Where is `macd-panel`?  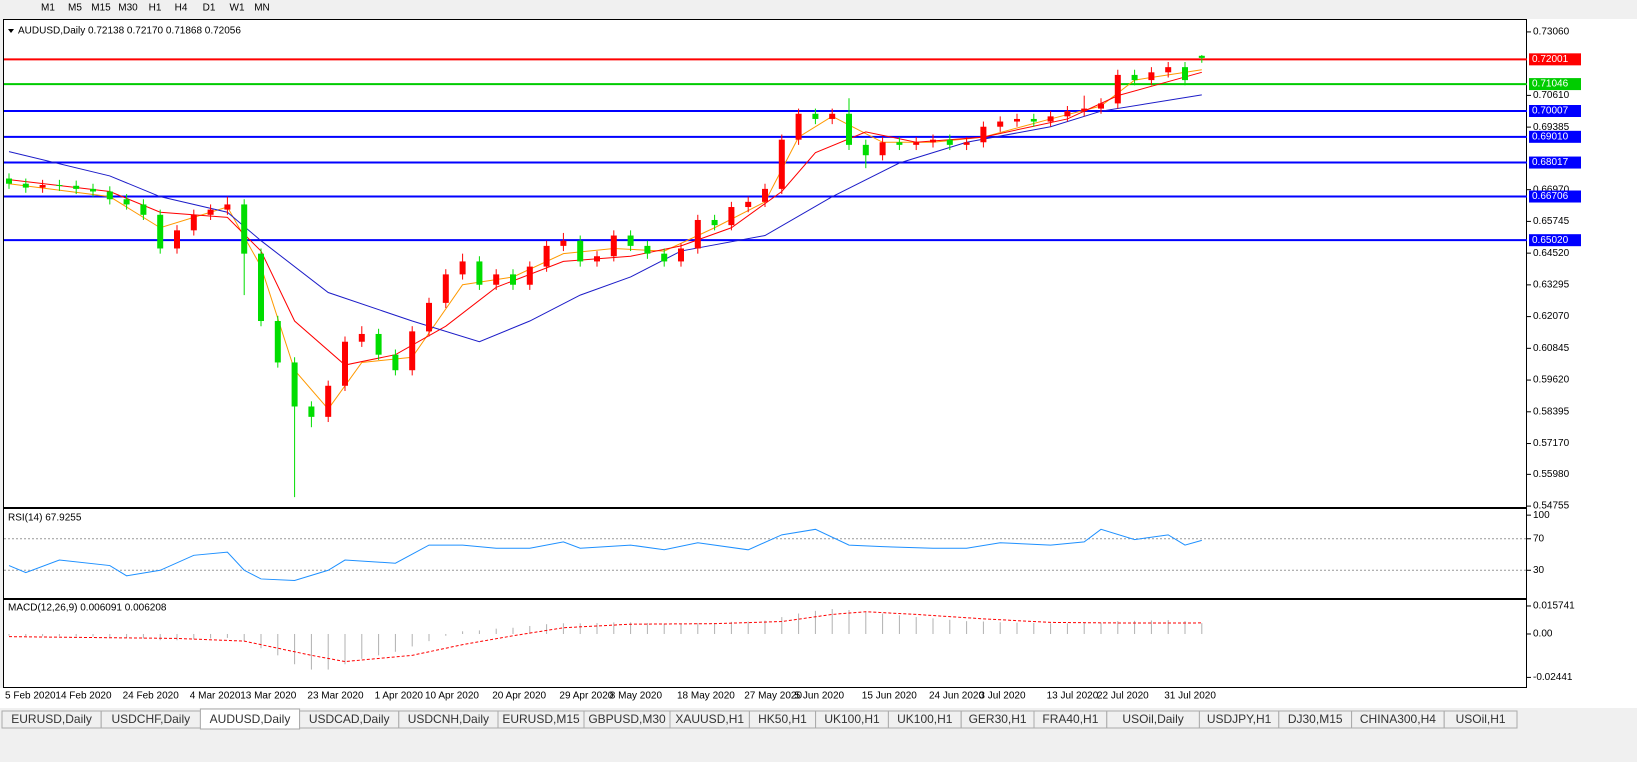 macd-panel is located at coordinates (765, 643).